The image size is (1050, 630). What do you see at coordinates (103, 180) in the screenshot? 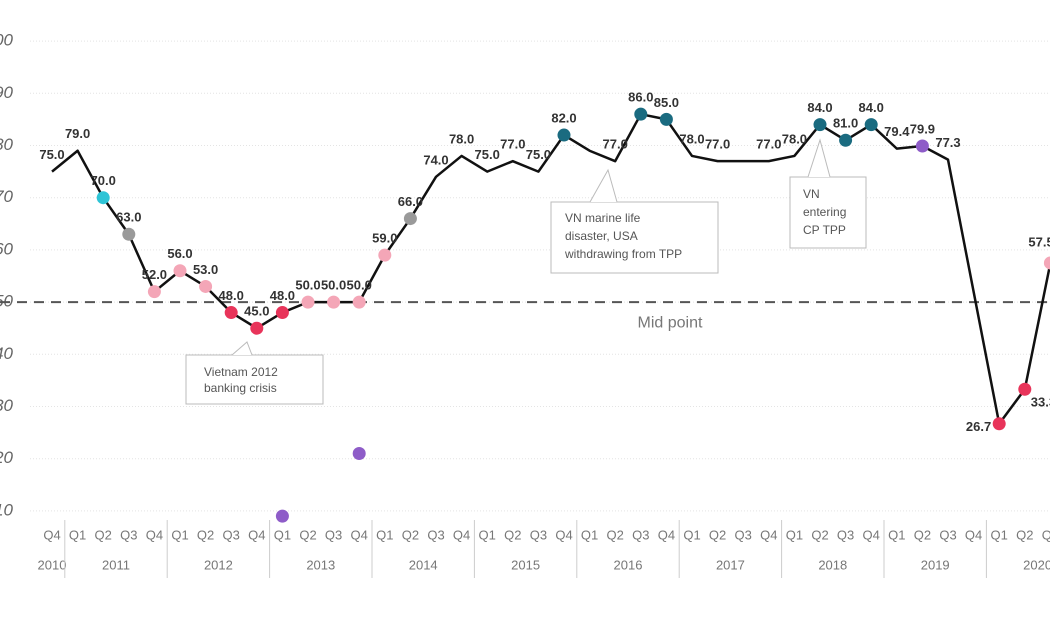
I see `value-label: 70.0` at bounding box center [103, 180].